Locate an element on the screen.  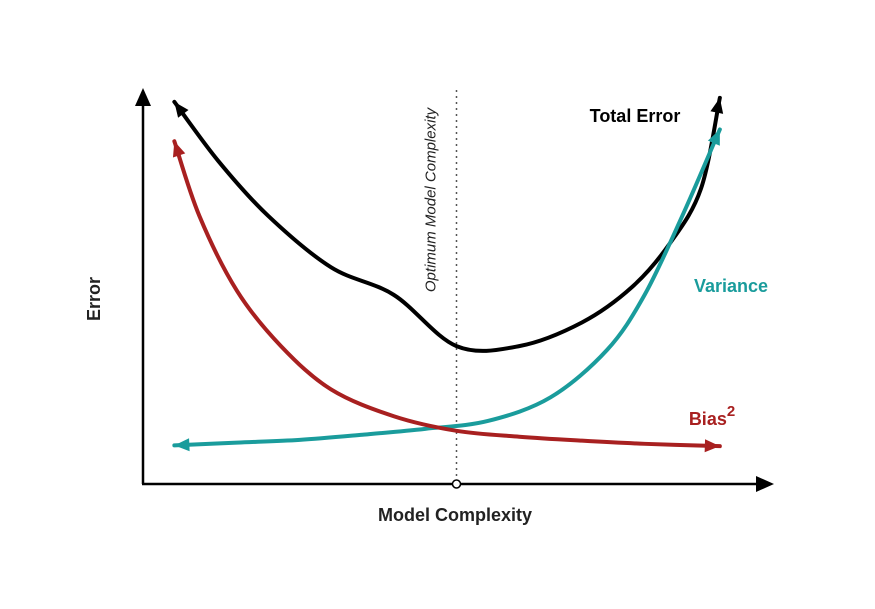
series-label-variance: Variance is located at coordinates (731, 286).